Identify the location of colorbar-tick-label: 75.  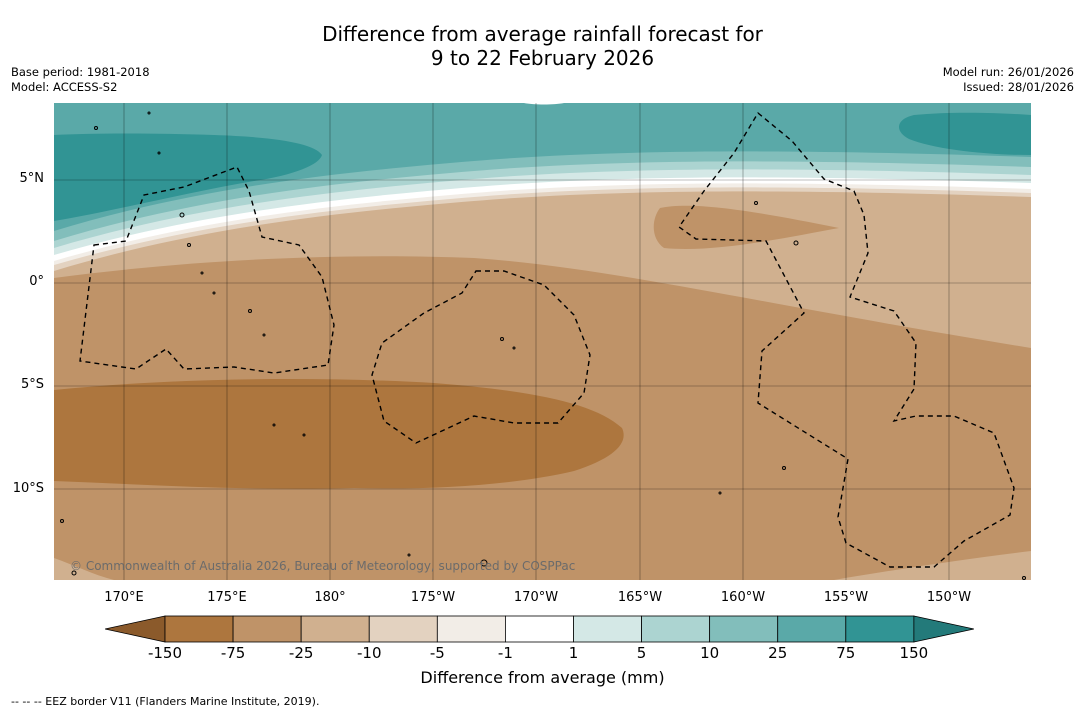
(846, 653).